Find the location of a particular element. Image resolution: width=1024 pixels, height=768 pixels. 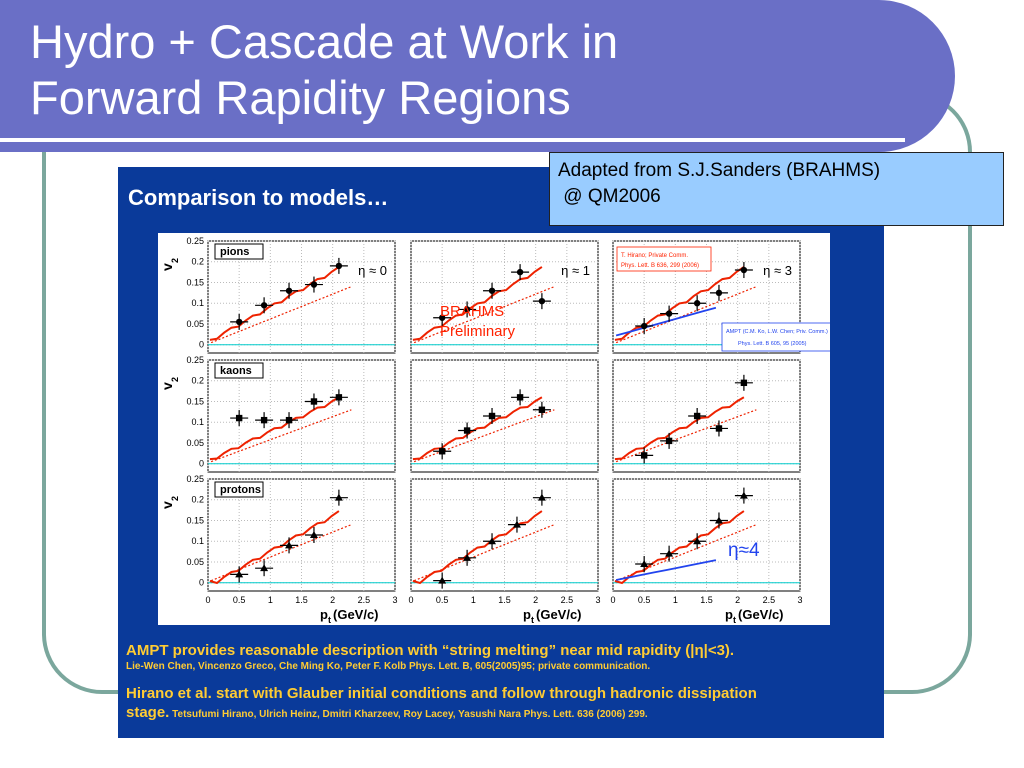

panel-2-1: 0 0.5 1 1.5 2 2.5 3 p t (GeV/c) is located at coordinates (504, 551).